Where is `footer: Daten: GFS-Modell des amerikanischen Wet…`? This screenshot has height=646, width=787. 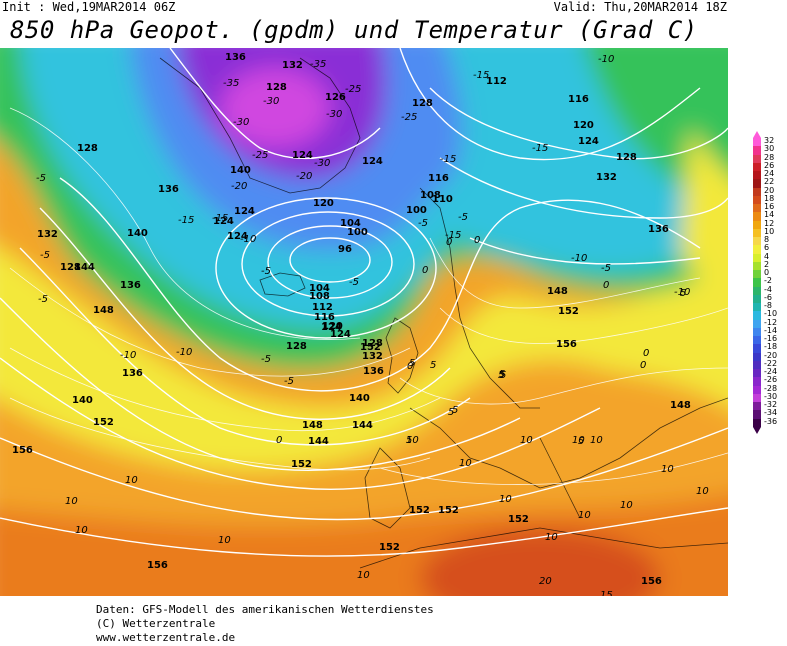 footer: Daten: GFS-Modell des amerikanischen Wet… is located at coordinates (265, 624).